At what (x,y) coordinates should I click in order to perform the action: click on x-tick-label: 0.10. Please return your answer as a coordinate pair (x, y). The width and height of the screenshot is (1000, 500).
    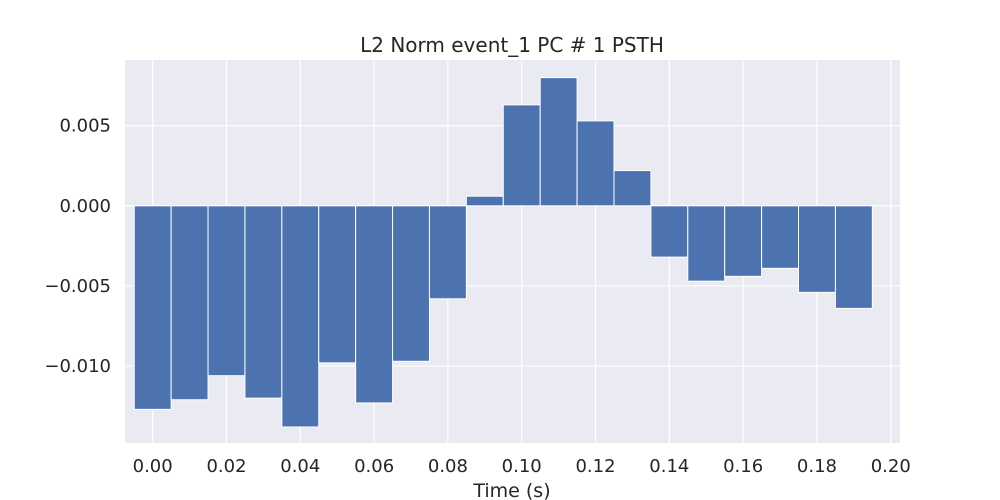
    Looking at the image, I should click on (522, 466).